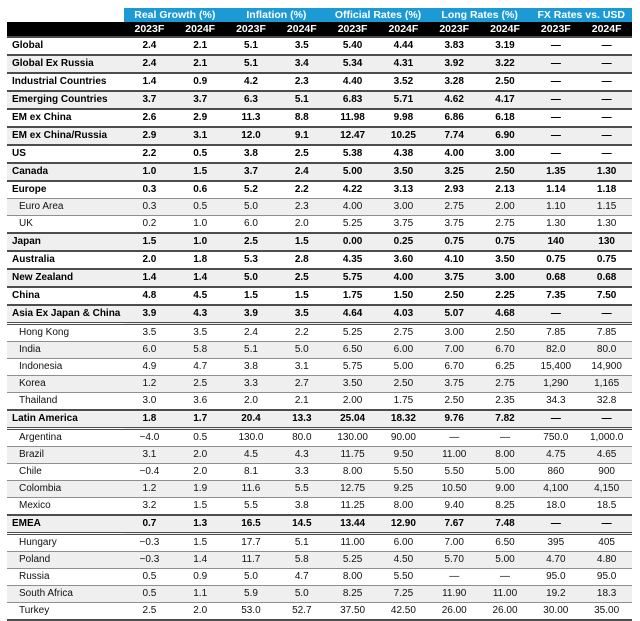 This screenshot has width=640, height=621. What do you see at coordinates (38, 542) in the screenshot?
I see `row-label: Hungary` at bounding box center [38, 542].